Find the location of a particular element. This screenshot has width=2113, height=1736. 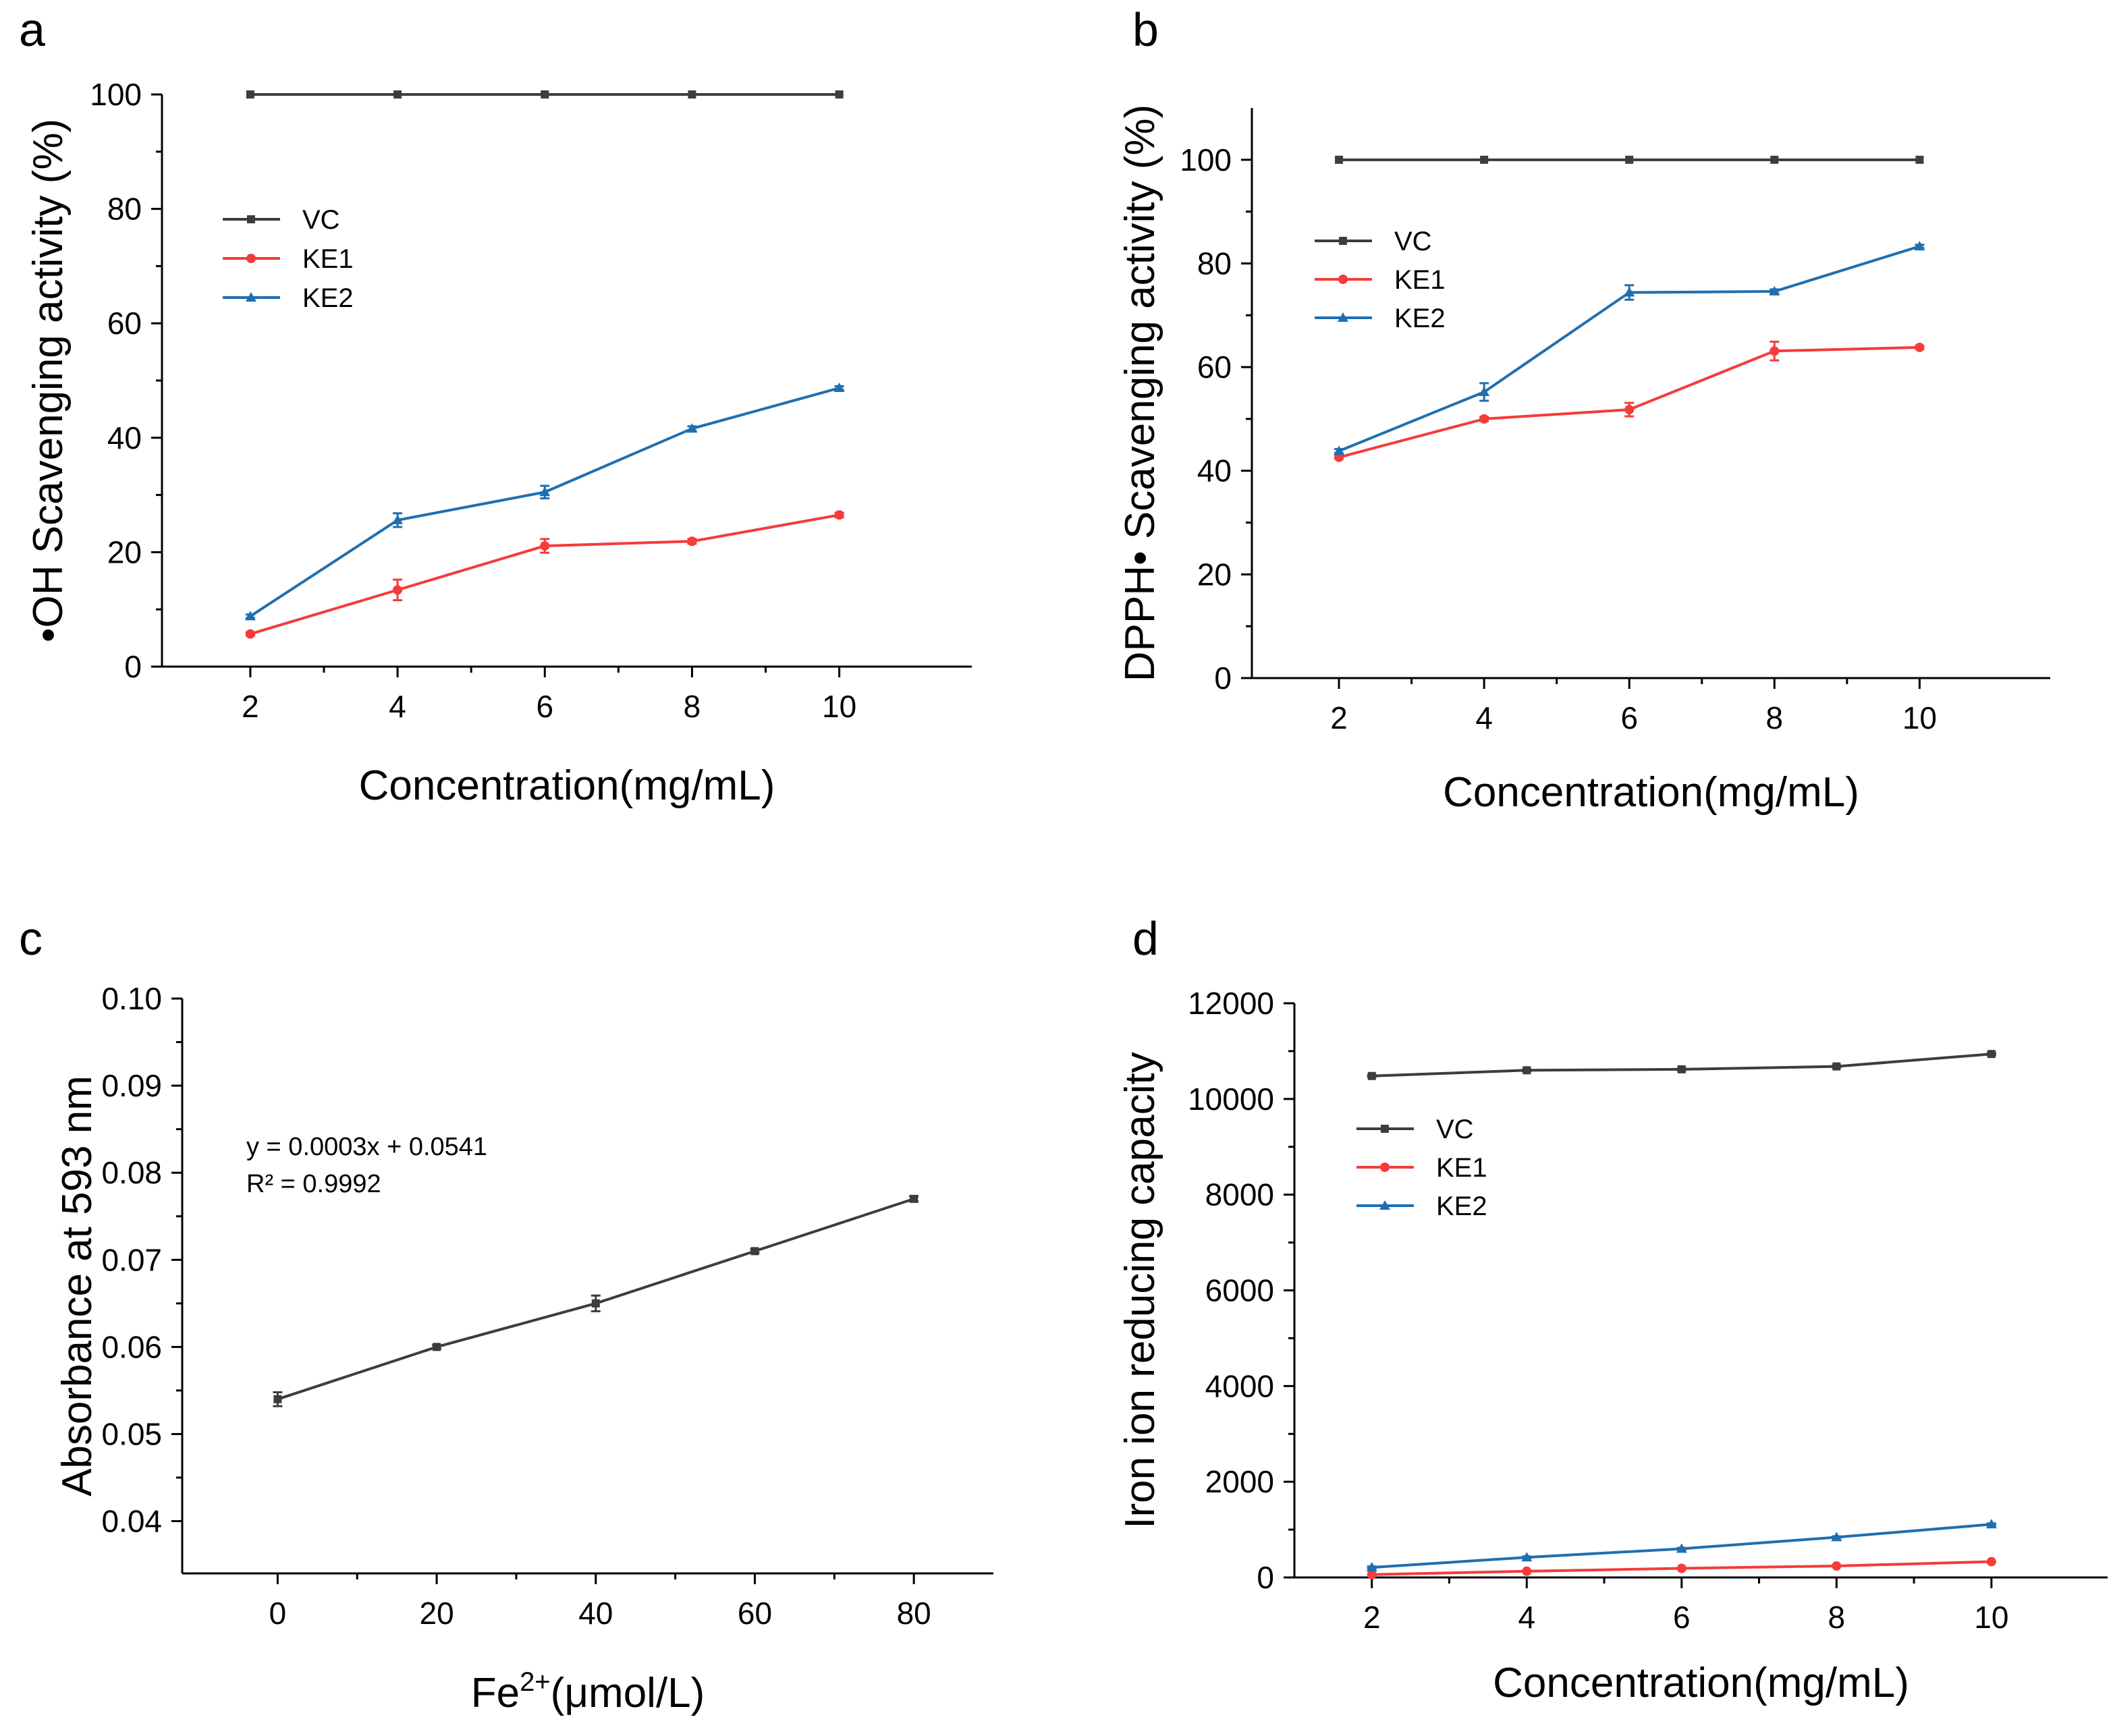

y-tick-label: 8000 is located at coordinates (1239, 1194).